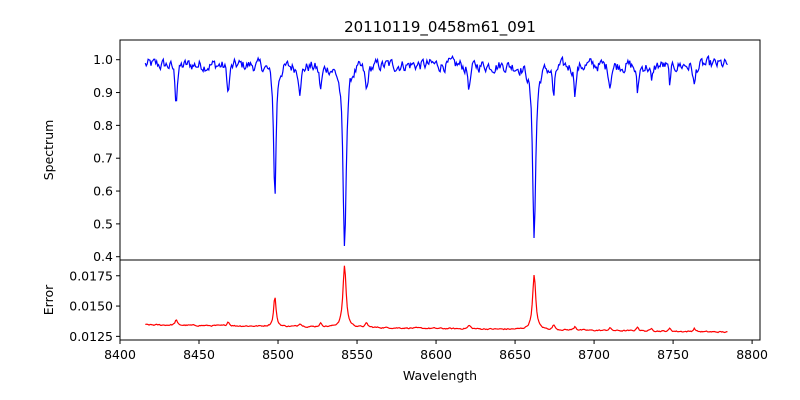 Image resolution: width=800 pixels, height=400 pixels. What do you see at coordinates (103, 59) in the screenshot?
I see `spectrum-y-tick-label: 1.0` at bounding box center [103, 59].